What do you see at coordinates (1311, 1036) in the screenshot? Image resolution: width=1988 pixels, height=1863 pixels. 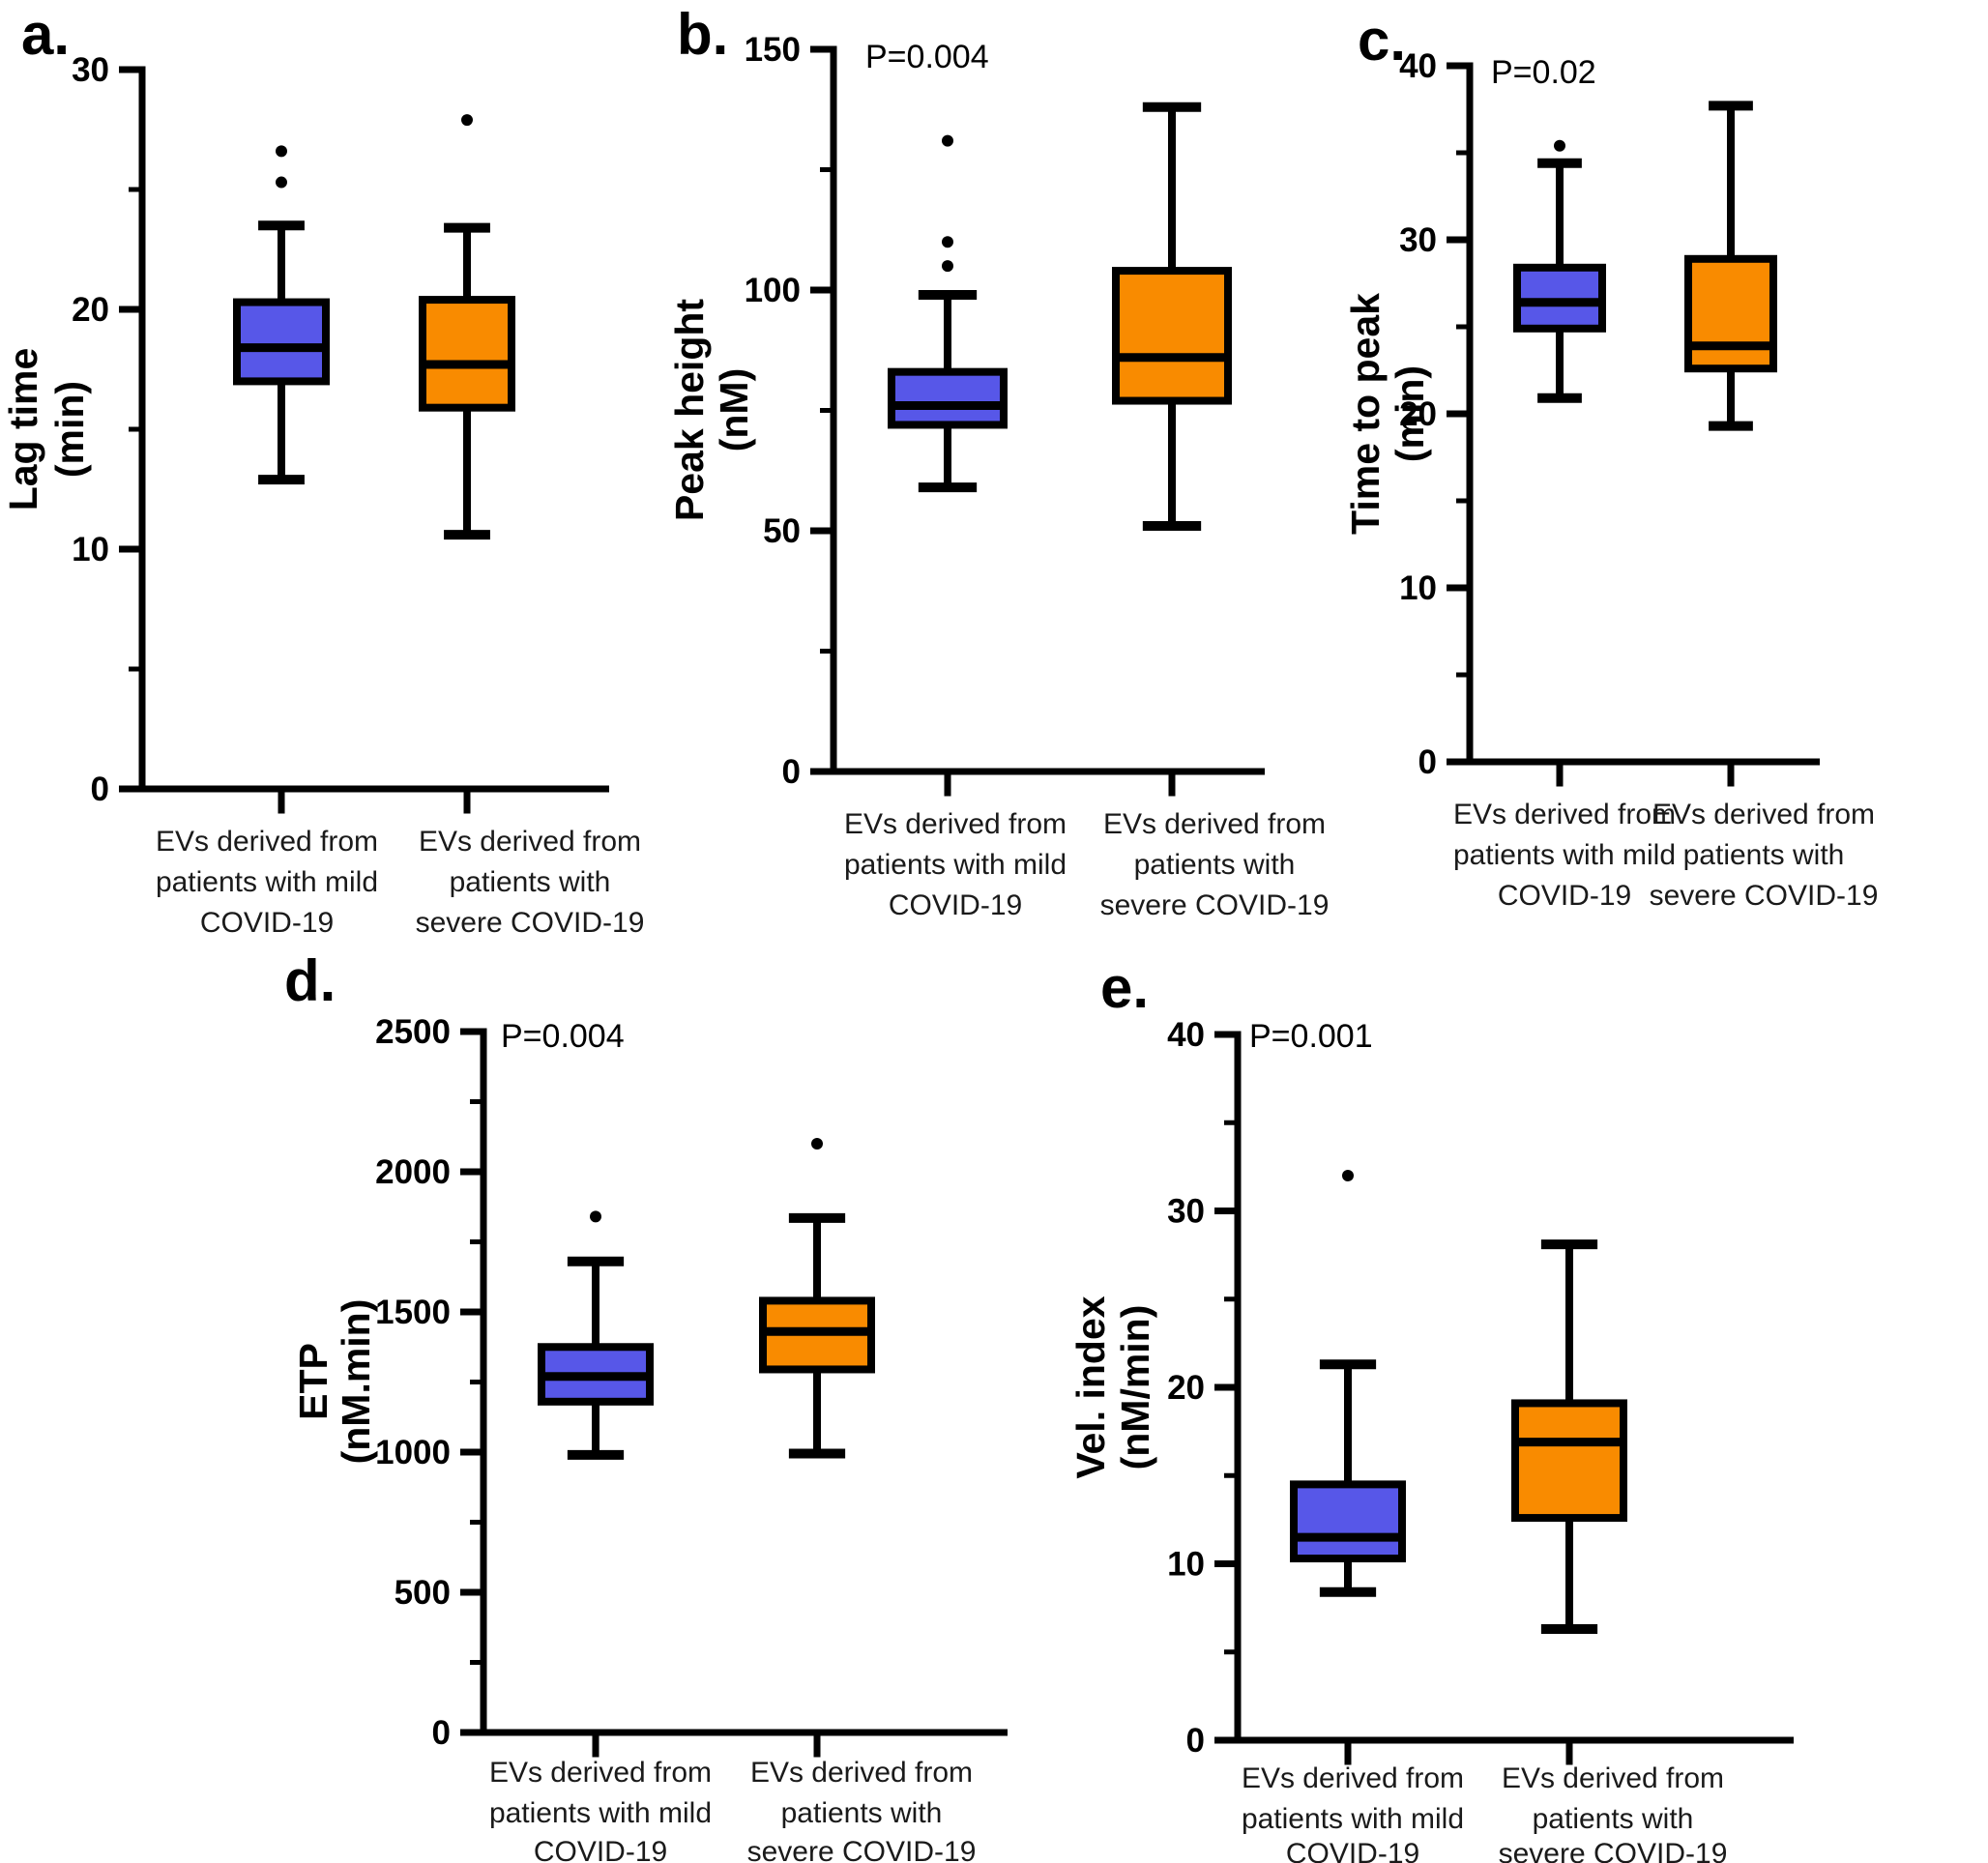 I see `p-value-label: P=0.001` at bounding box center [1311, 1036].